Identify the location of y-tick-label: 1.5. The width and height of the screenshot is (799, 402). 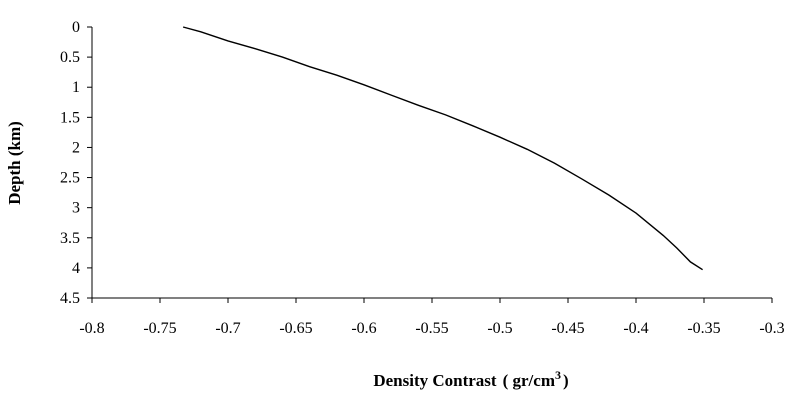
(70, 117).